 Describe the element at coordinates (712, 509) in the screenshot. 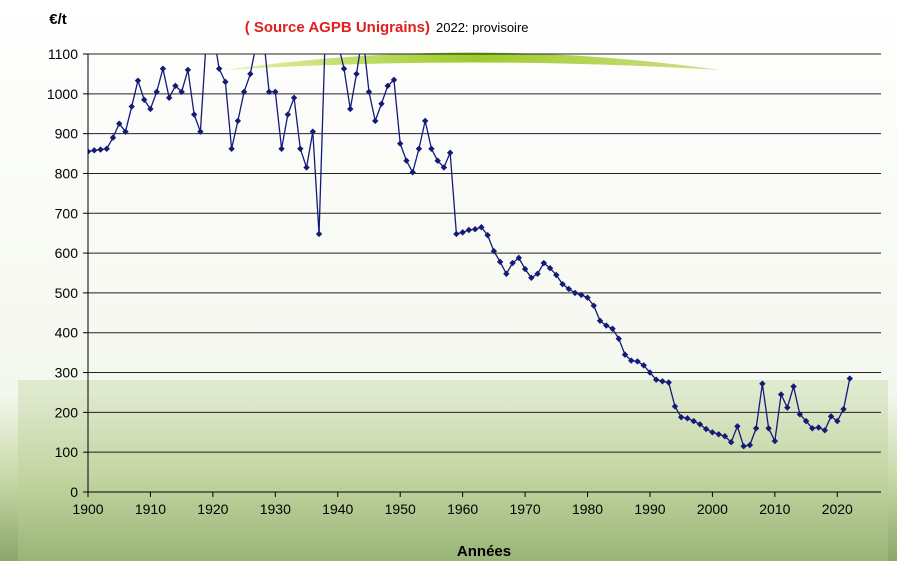

I see `x-tick-label: 2000` at that location.